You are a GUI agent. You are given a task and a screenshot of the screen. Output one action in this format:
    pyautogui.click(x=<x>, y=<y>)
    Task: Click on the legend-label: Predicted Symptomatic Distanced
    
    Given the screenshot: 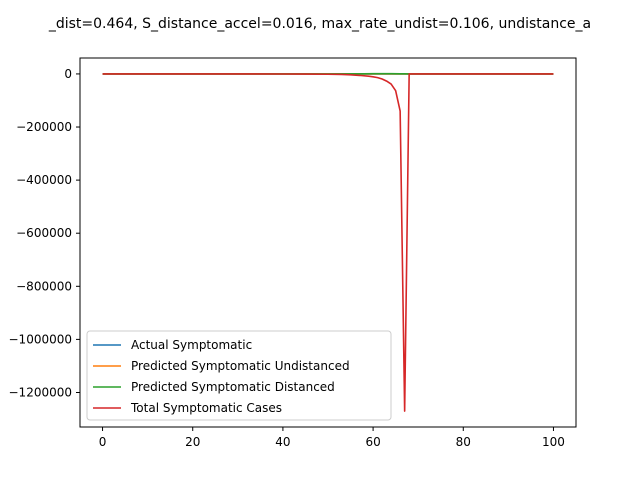 What is the action you would take?
    pyautogui.click(x=233, y=387)
    